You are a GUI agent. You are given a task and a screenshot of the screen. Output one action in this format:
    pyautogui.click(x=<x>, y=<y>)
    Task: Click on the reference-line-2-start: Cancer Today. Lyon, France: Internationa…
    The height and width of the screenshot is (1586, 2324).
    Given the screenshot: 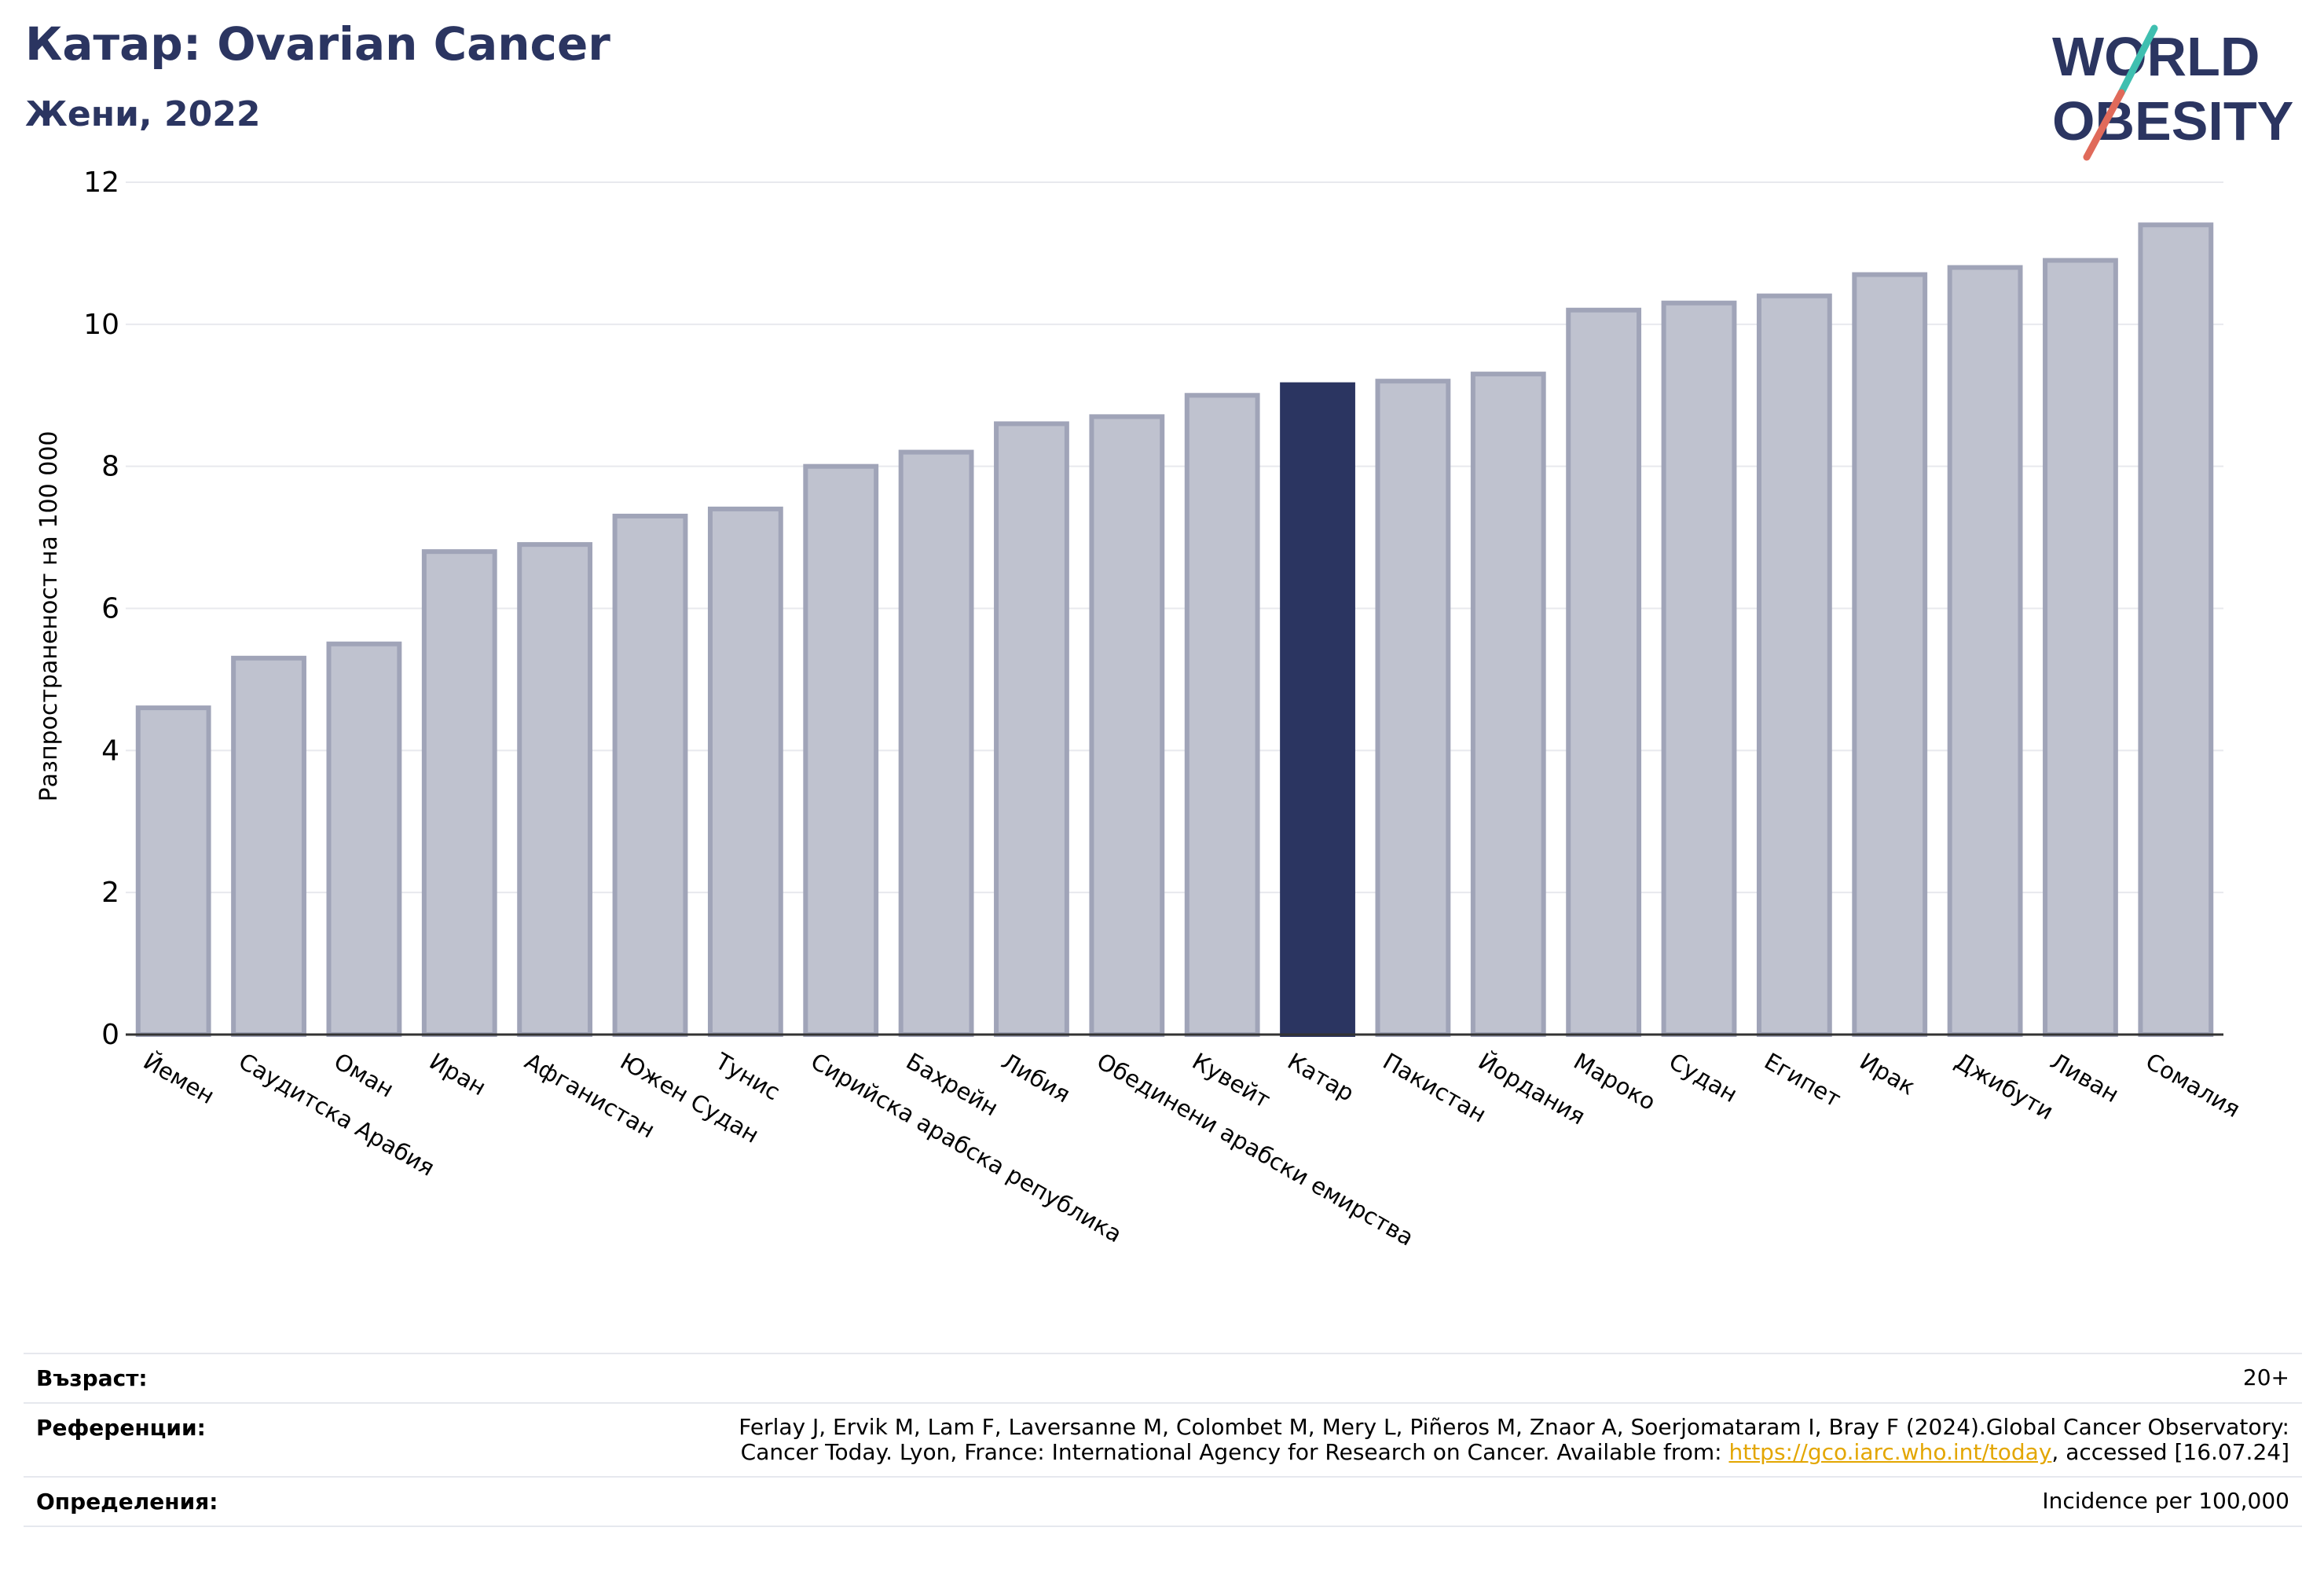 What is the action you would take?
    pyautogui.click(x=1234, y=1452)
    